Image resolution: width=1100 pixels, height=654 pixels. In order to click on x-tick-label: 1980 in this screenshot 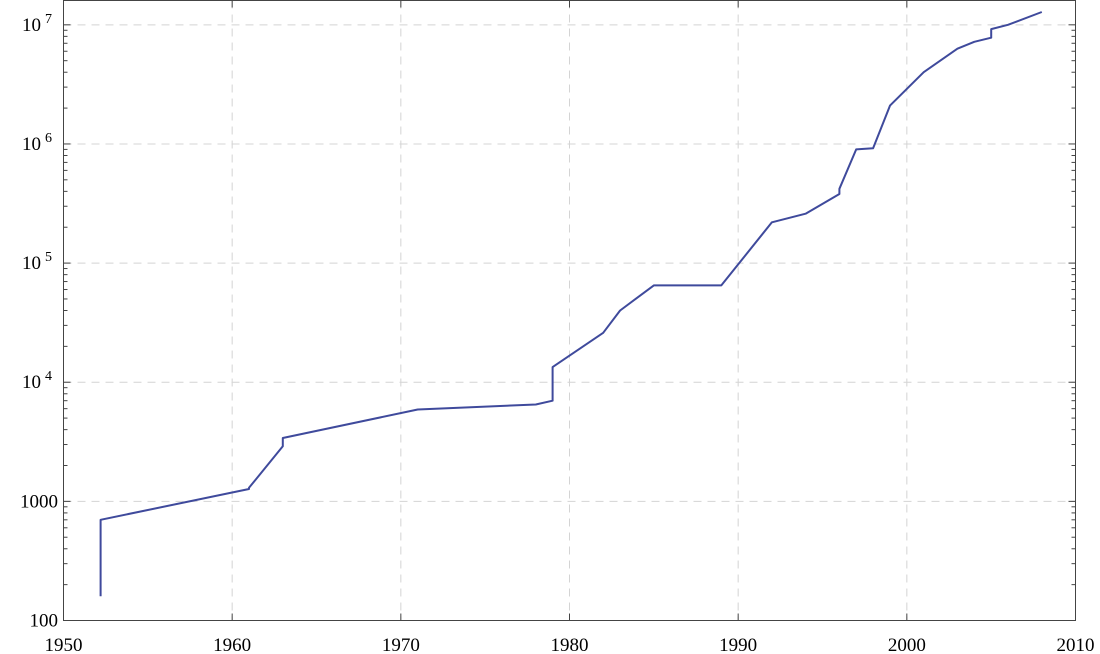, I will do `click(570, 644)`.